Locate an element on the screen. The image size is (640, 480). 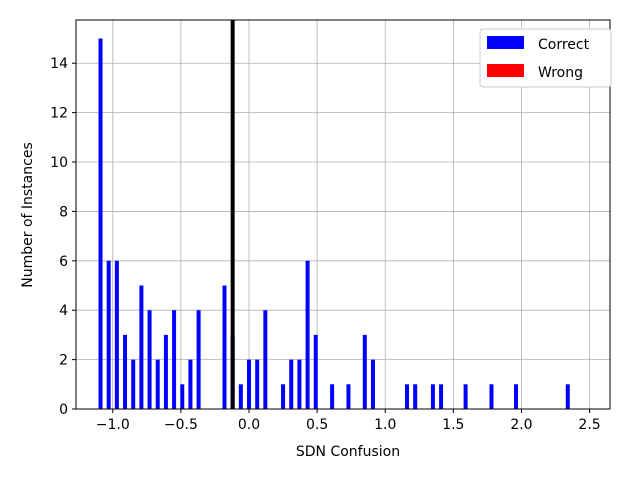
legend: Correct Wrong is located at coordinates (545, 58).